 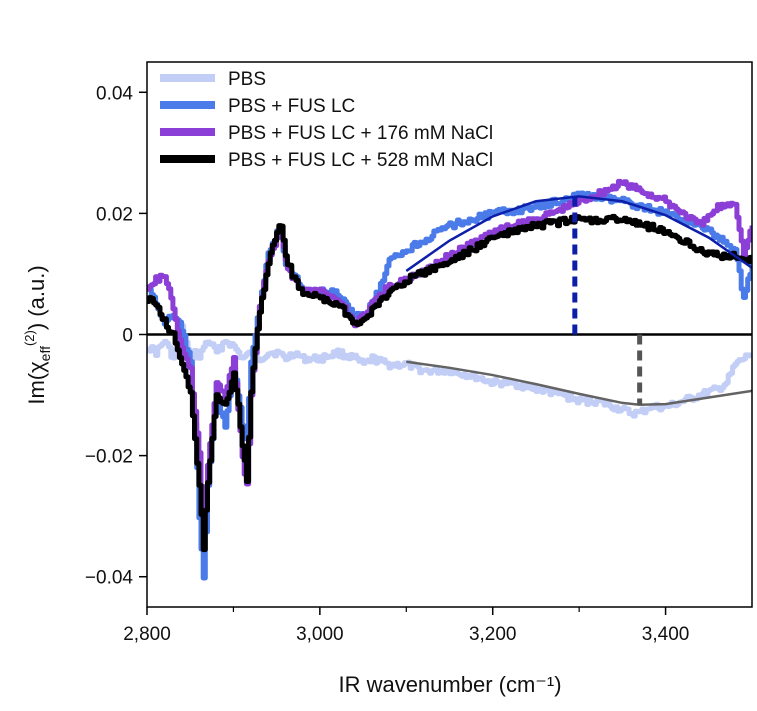 I want to click on y-tick-label: −0.02, so click(x=109, y=457).